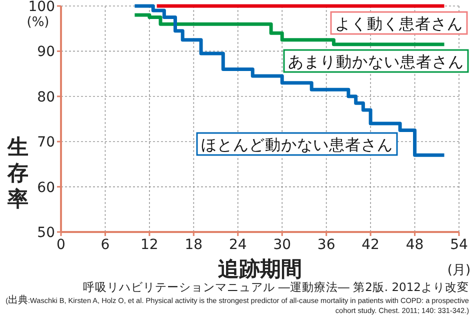 This screenshot has width=473, height=320. Describe the element at coordinates (459, 245) in the screenshot. I see `x-tick-label: 54` at that location.